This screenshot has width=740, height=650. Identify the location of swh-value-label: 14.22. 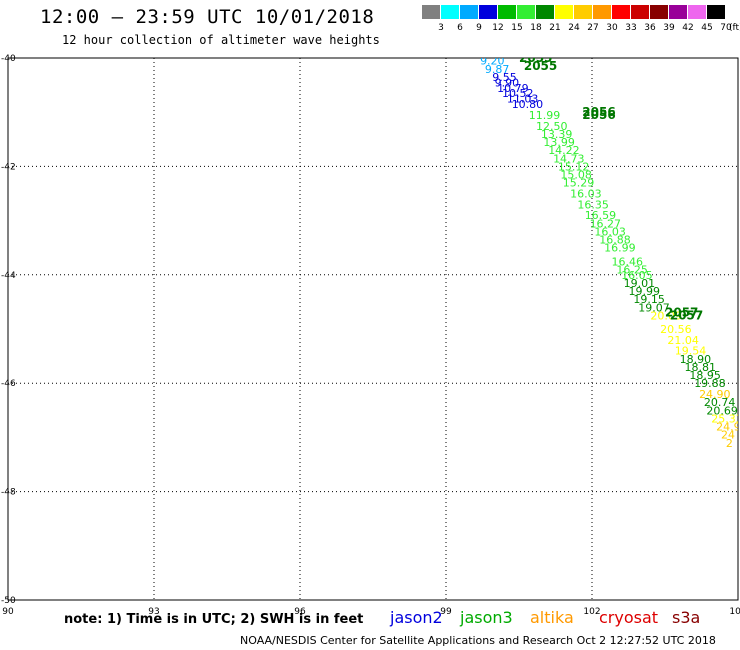
(564, 150).